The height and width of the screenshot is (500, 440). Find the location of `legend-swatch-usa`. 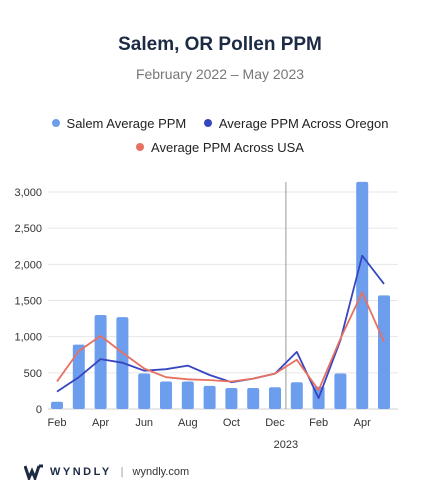

legend-swatch-usa is located at coordinates (140, 147).